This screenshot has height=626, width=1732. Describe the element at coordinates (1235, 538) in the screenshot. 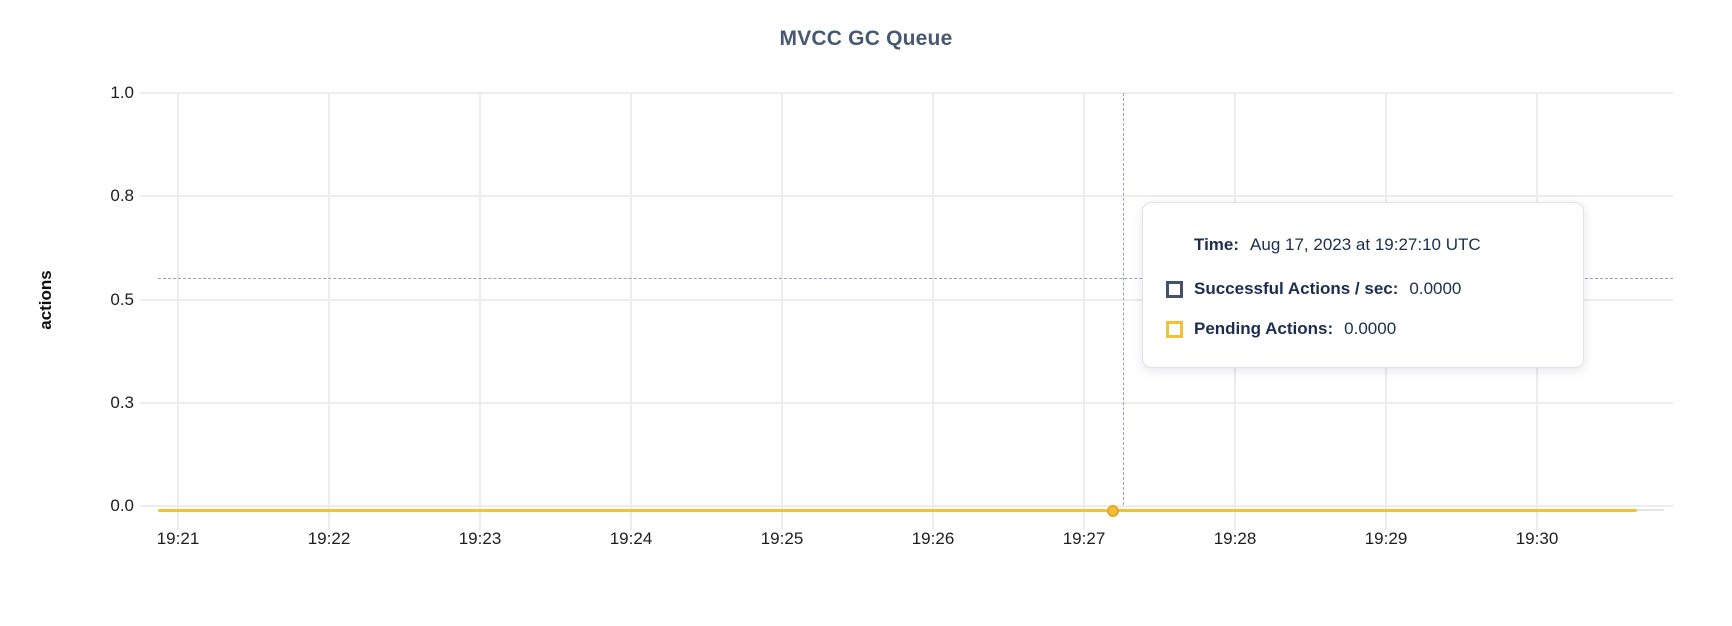

I see `x-tick-label: 19:28` at that location.